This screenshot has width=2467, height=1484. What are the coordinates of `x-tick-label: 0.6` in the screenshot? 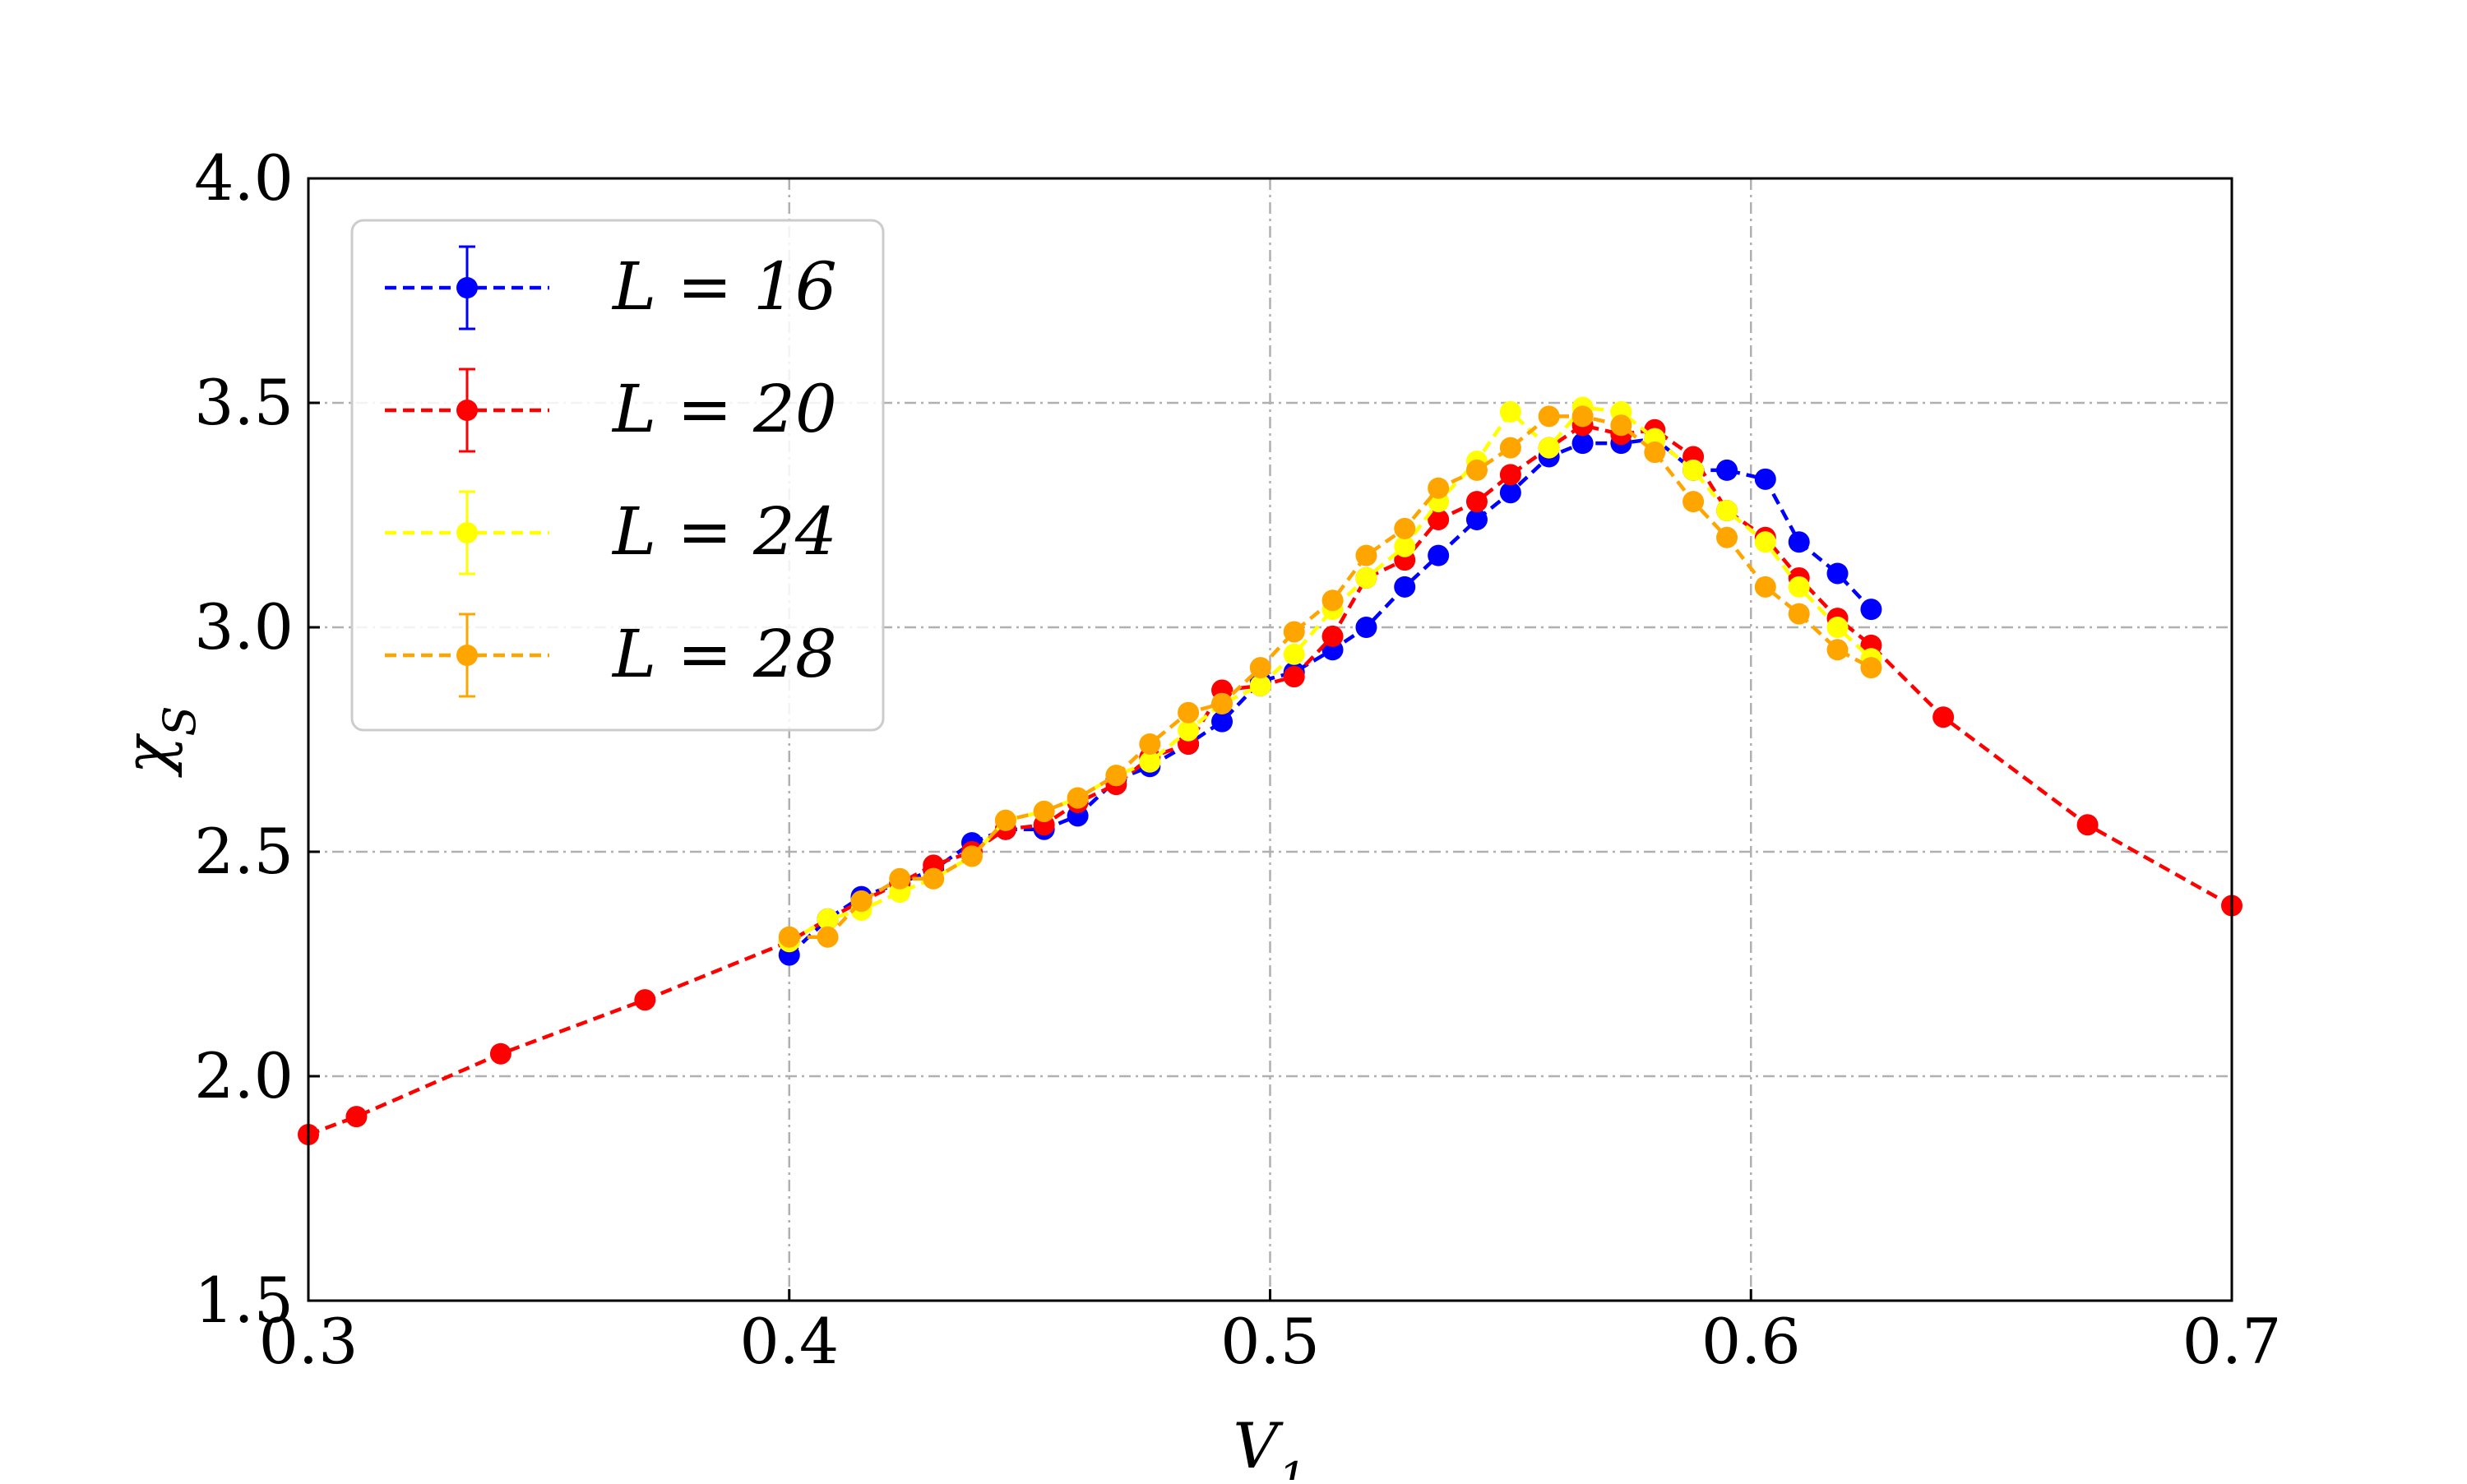 It's located at (1751, 1341).